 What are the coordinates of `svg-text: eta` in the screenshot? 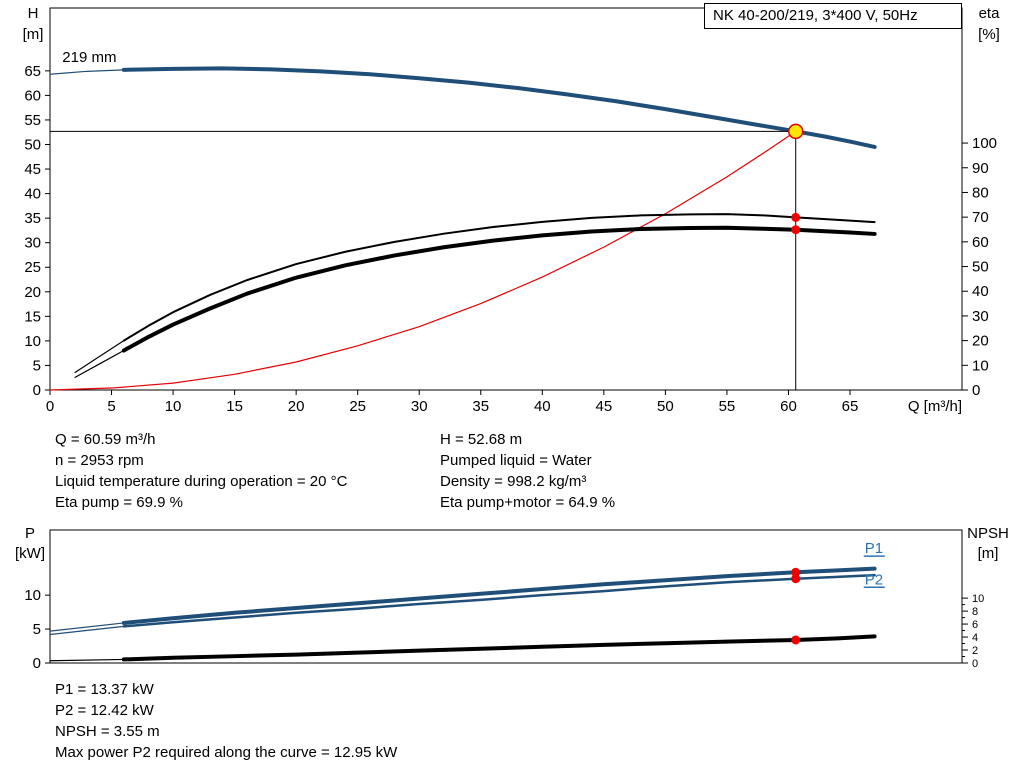 It's located at (990, 13).